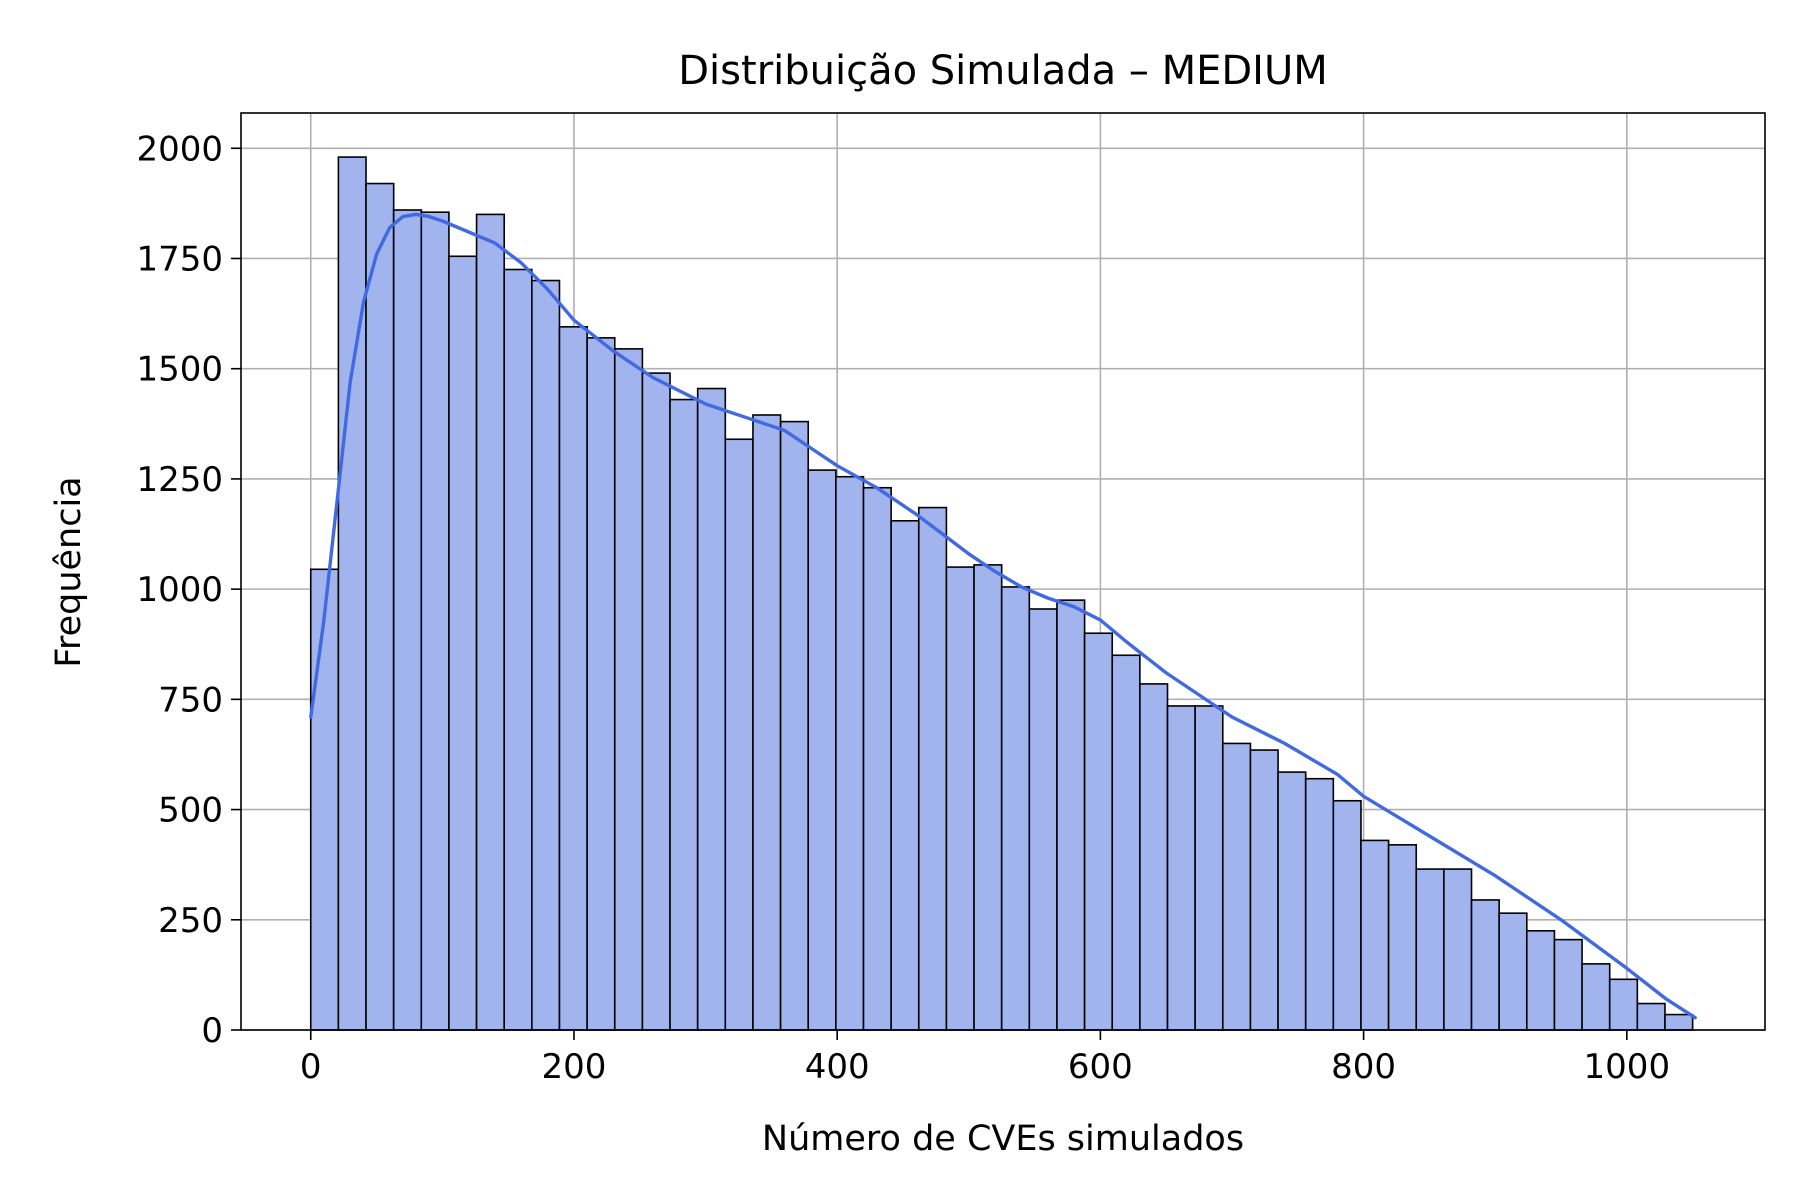 This screenshot has width=1800, height=1200. I want to click on x-axis-label: Número de CVEs simulados, so click(1003, 1139).